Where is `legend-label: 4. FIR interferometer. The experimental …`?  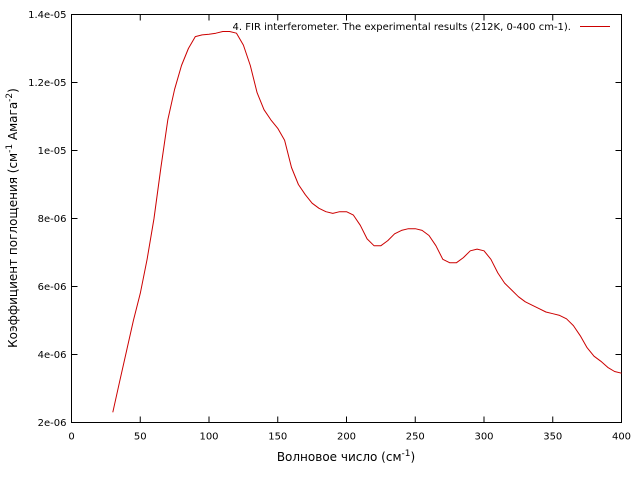
legend-label: 4. FIR interferometer. The experimental … is located at coordinates (402, 27).